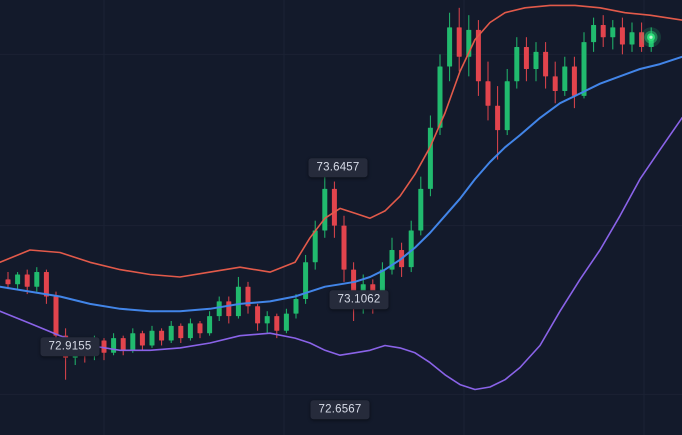 This screenshot has width=682, height=435. I want to click on price-label-bottom: 72.6567, so click(340, 410).